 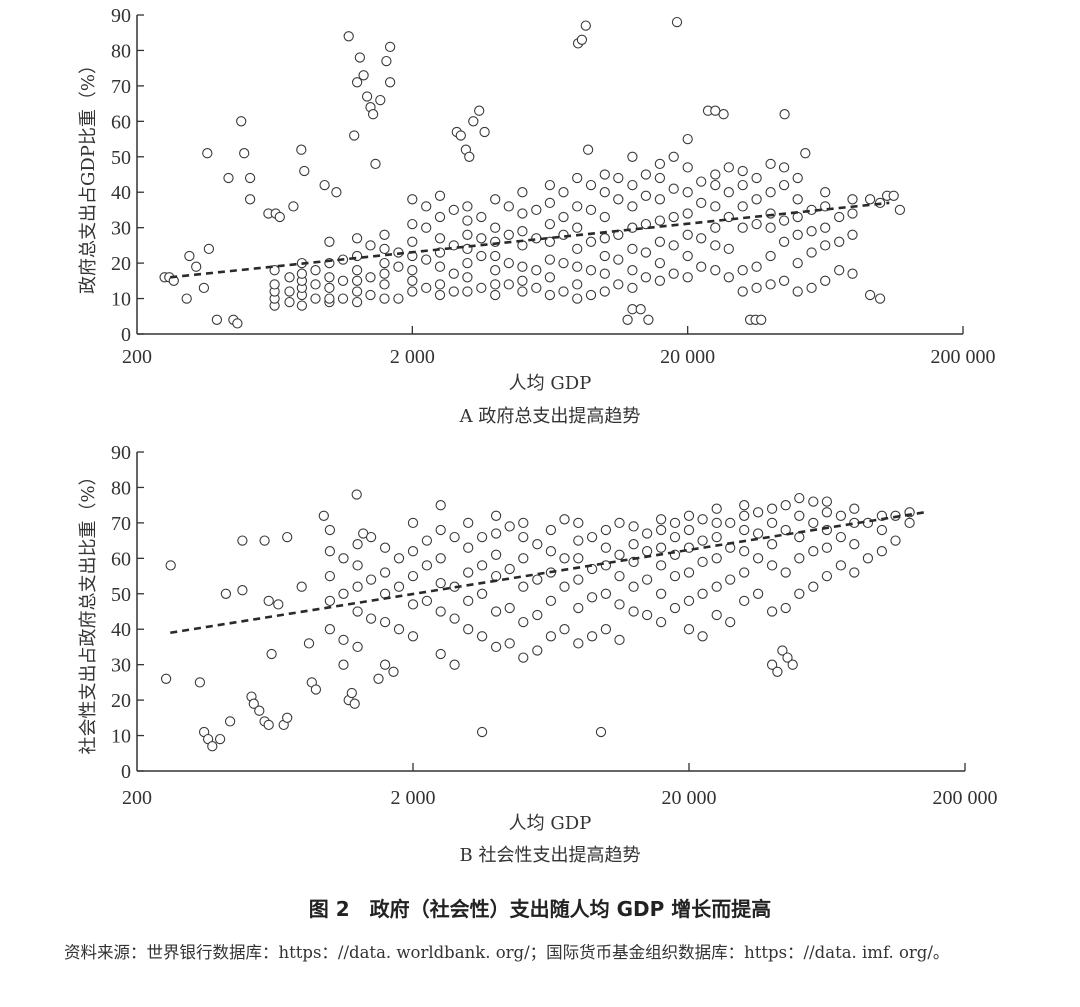 I want to click on y-tick-label: 20, so click(x=121, y=264).